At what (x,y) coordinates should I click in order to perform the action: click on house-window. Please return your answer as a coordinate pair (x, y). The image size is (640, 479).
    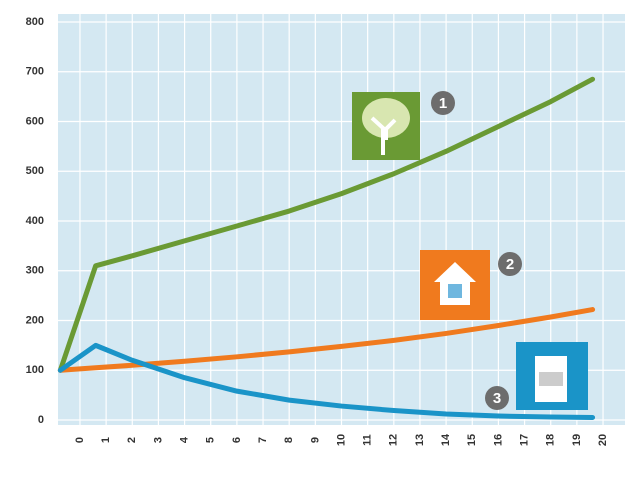
    Looking at the image, I should click on (455, 291).